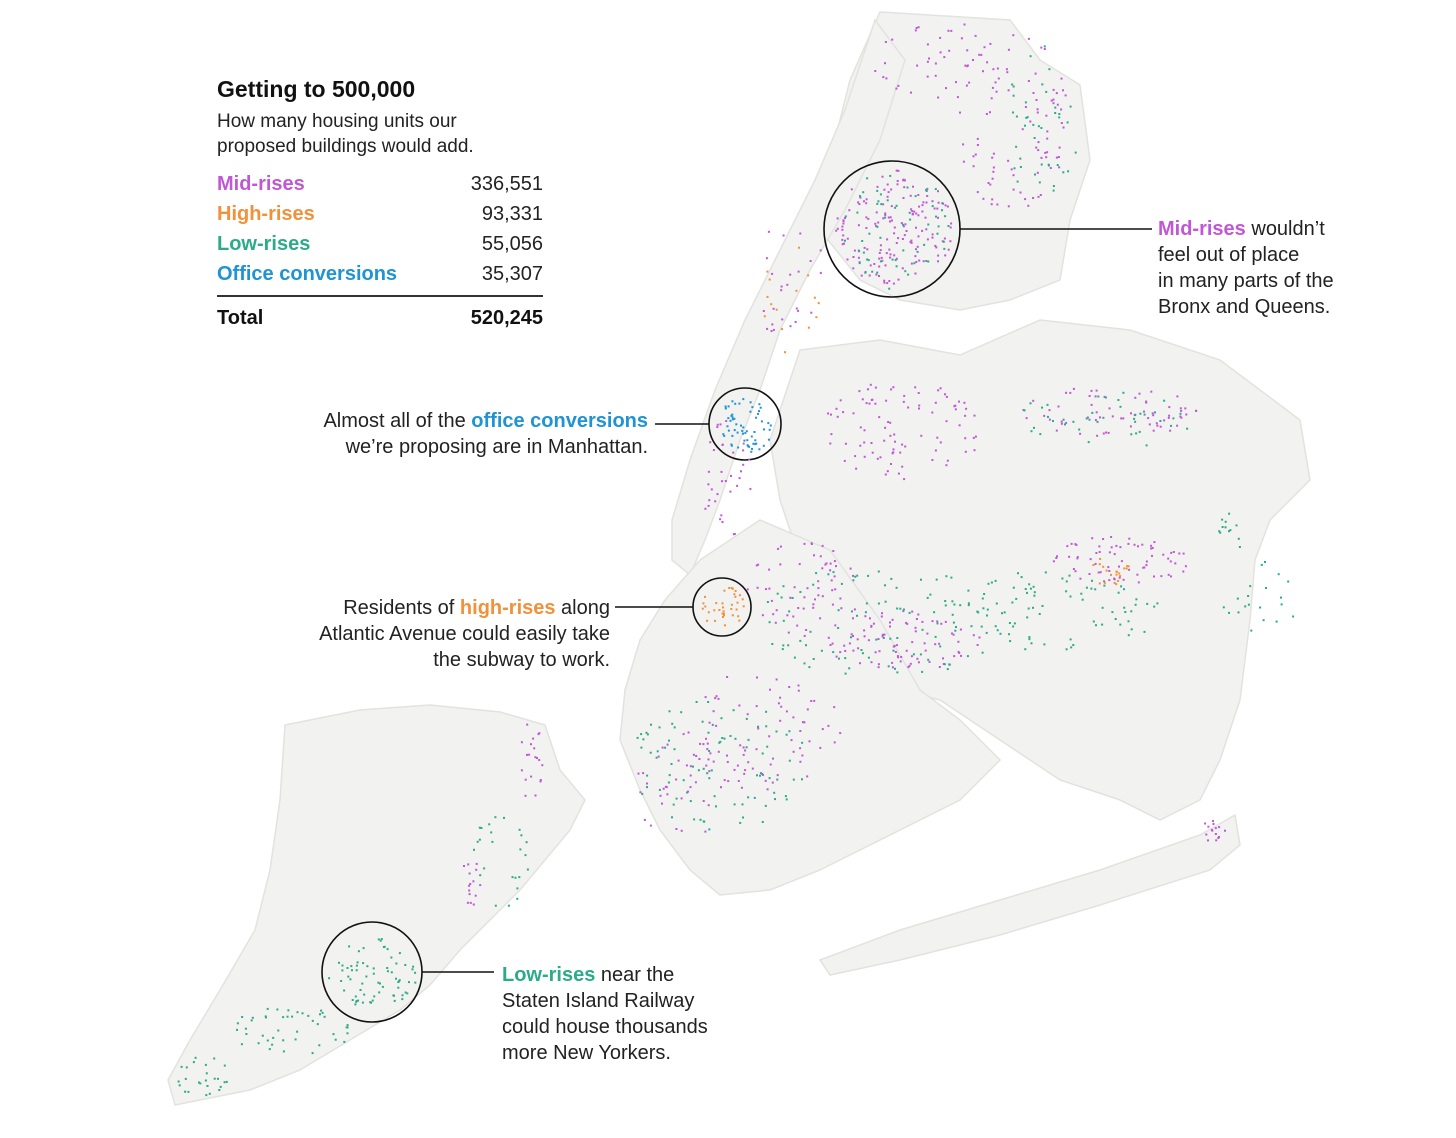 This screenshot has height=1138, width=1456. What do you see at coordinates (1229, 255) in the screenshot?
I see `annotation-midrise-line2: feel out of place` at bounding box center [1229, 255].